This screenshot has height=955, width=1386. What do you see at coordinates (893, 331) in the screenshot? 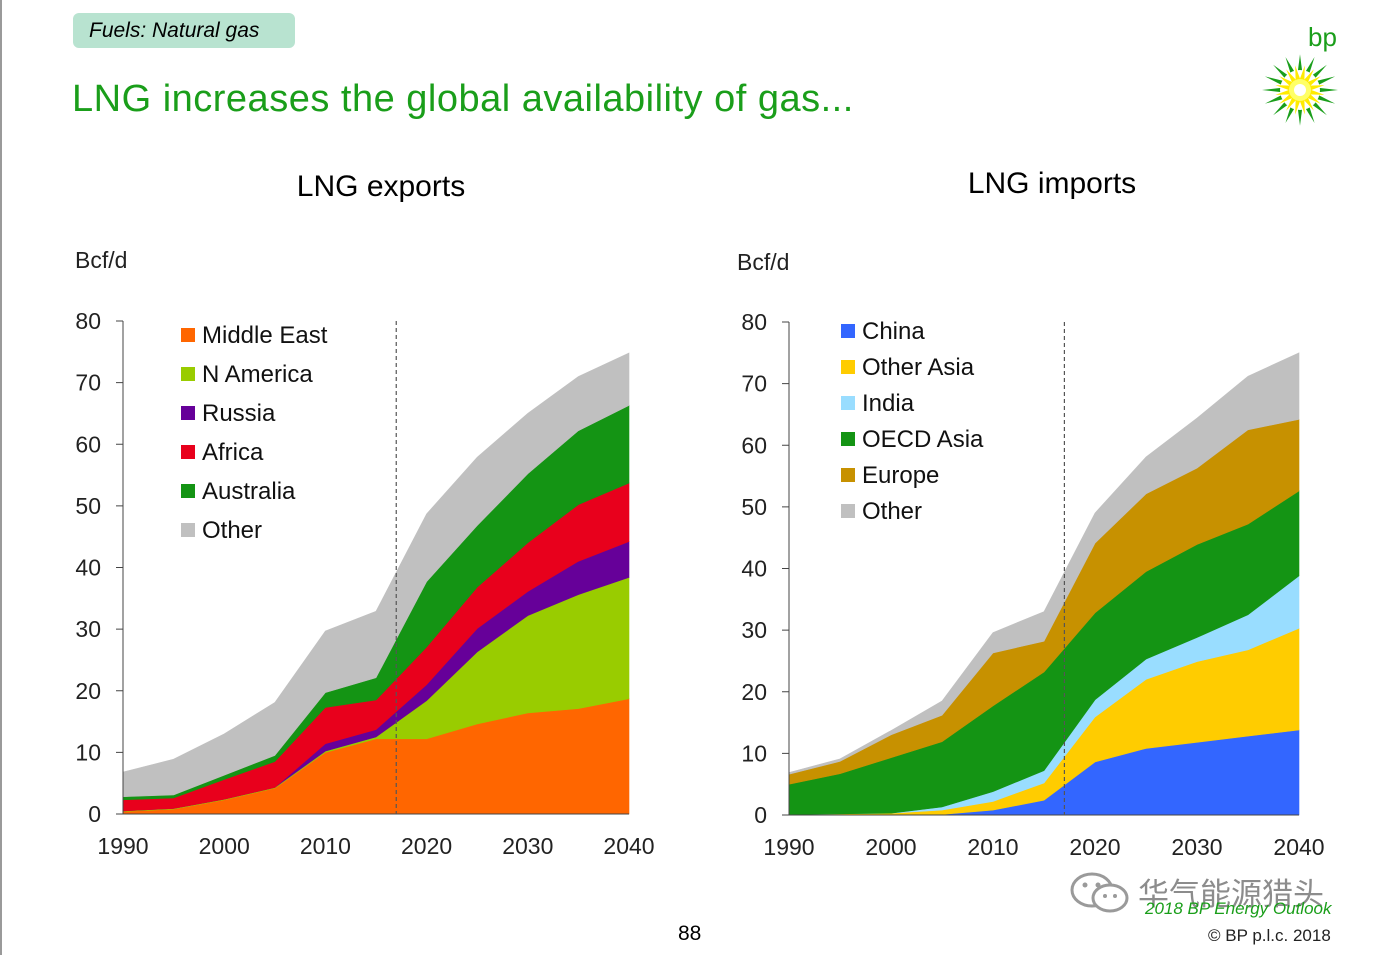
I see `legend-label: China` at bounding box center [893, 331].